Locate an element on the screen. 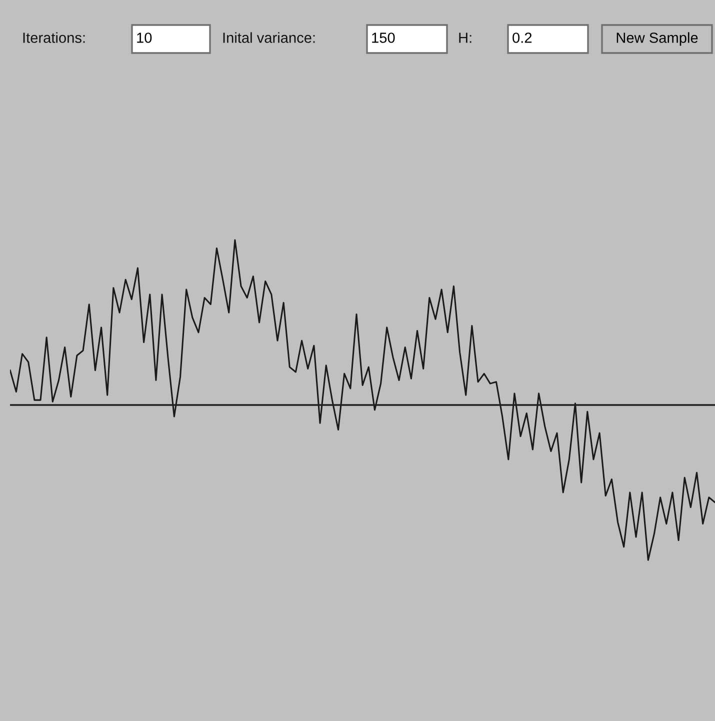 Image resolution: width=715 pixels, height=721 pixels. text: 0.2 is located at coordinates (522, 37).